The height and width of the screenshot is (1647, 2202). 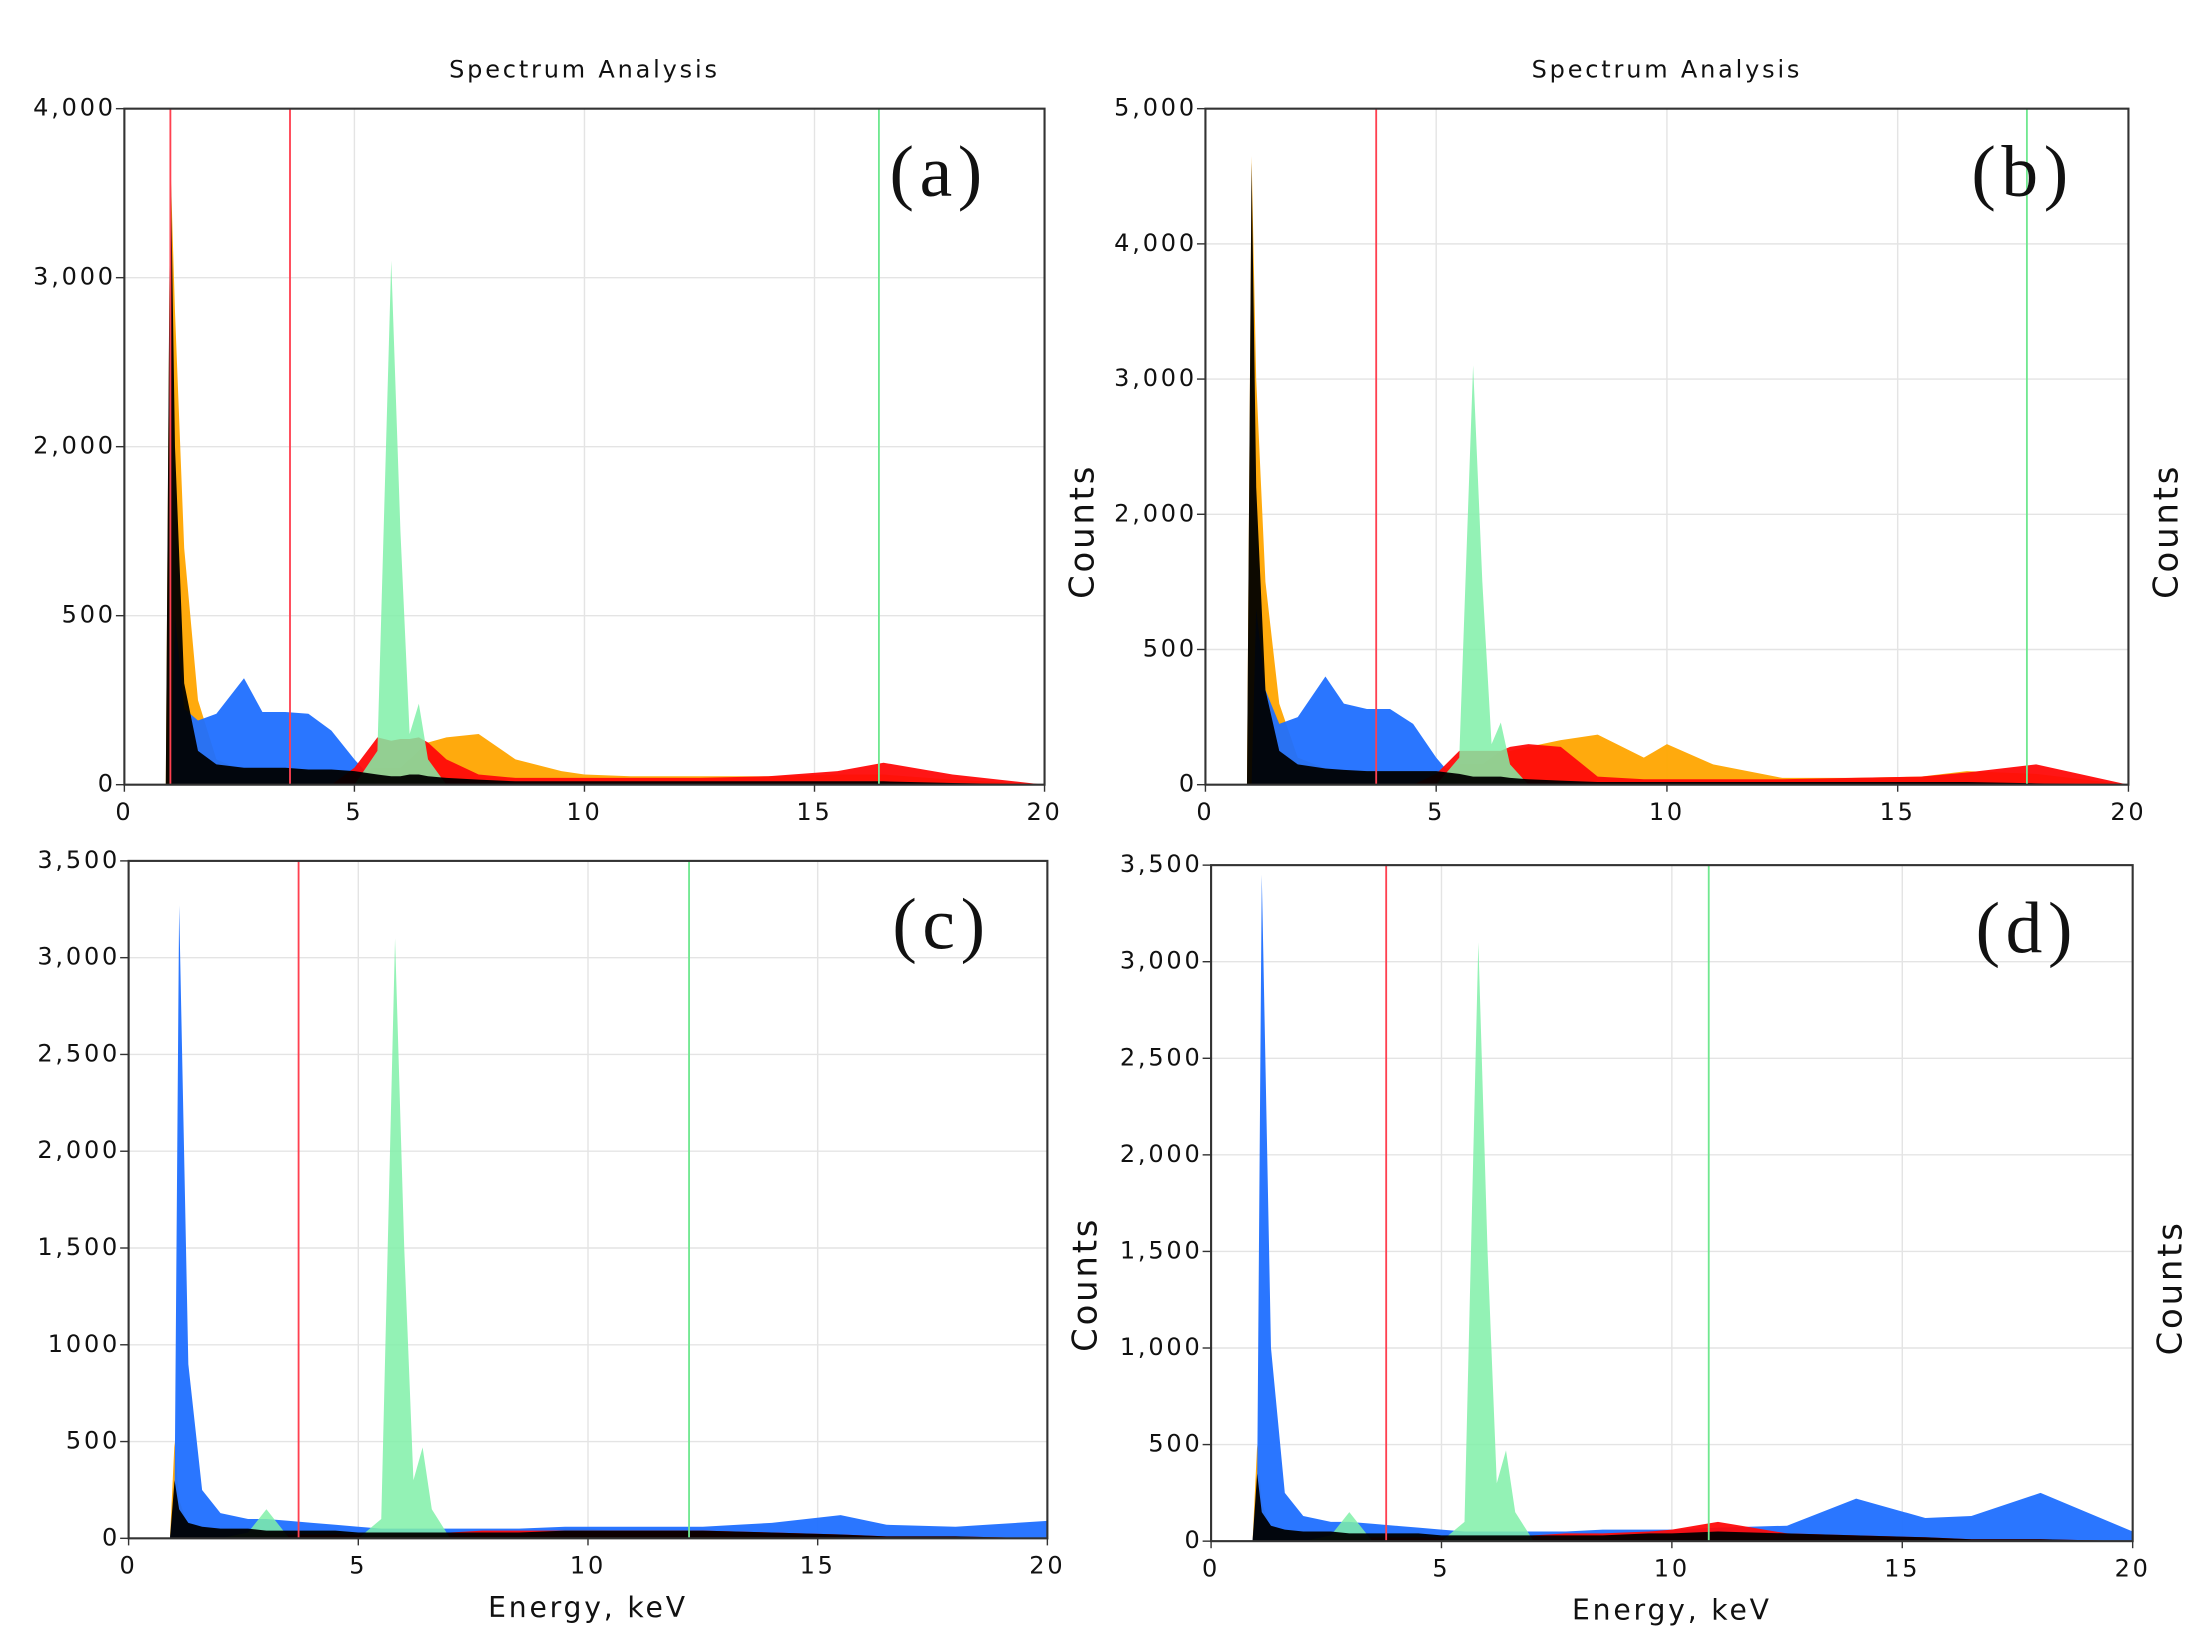 What do you see at coordinates (2027, 928) in the screenshot?
I see `panel-label: (d)` at bounding box center [2027, 928].